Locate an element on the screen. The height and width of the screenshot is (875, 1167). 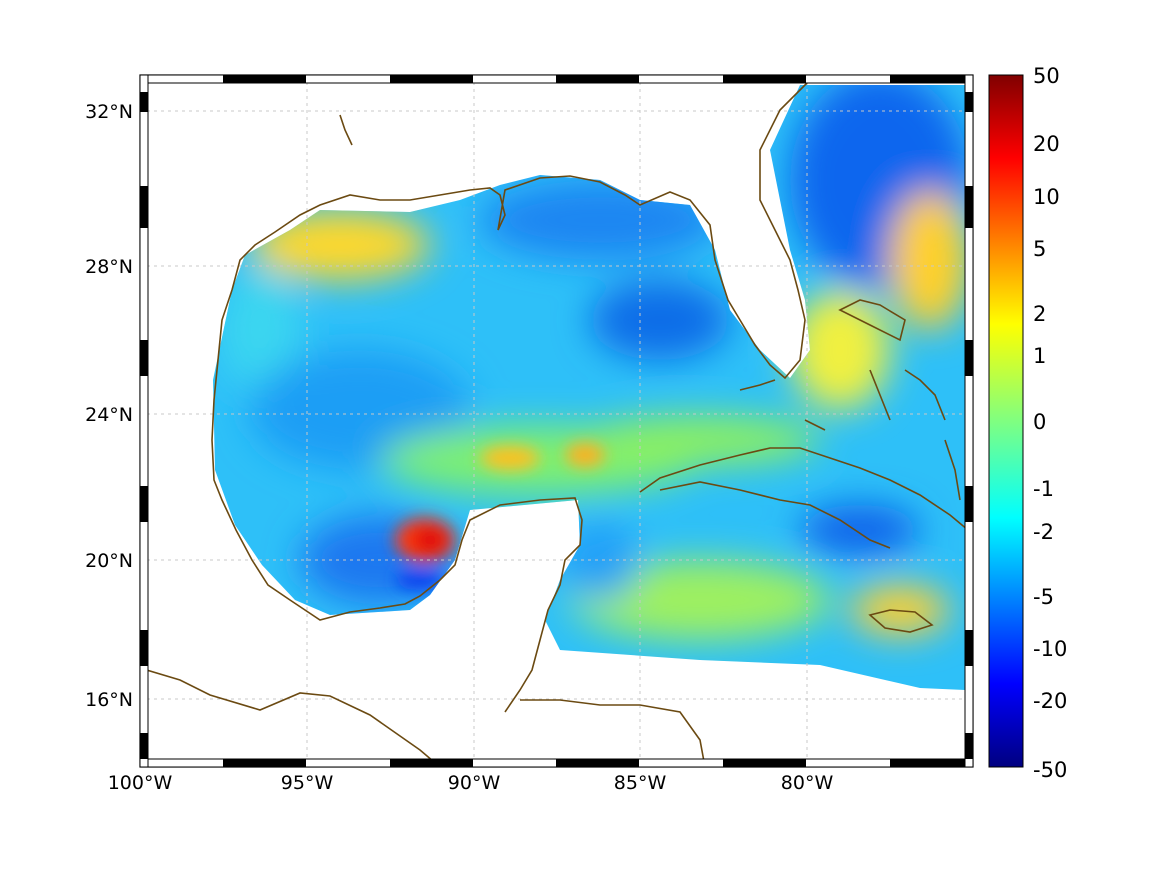
colorbar-tick-label: -10 is located at coordinates (1050, 649).